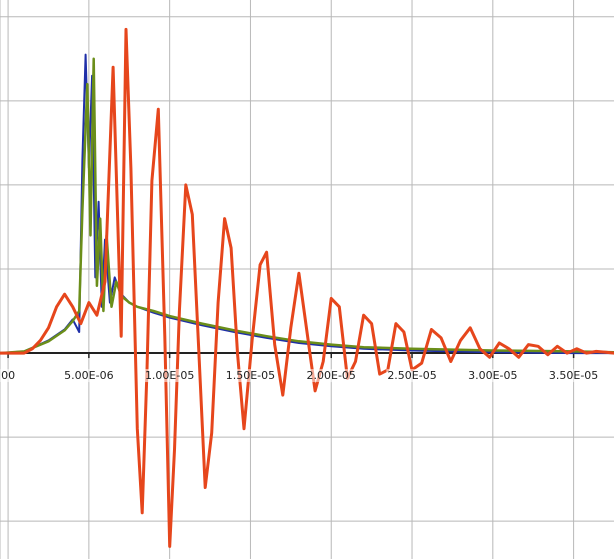  I want to click on x-tick-label: 2.50E-05, so click(411, 375).